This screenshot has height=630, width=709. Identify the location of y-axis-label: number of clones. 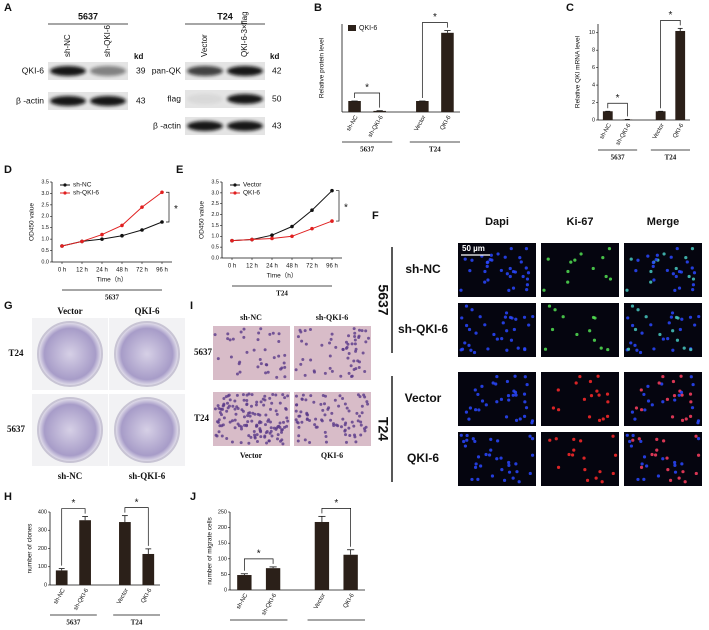
(30, 548).